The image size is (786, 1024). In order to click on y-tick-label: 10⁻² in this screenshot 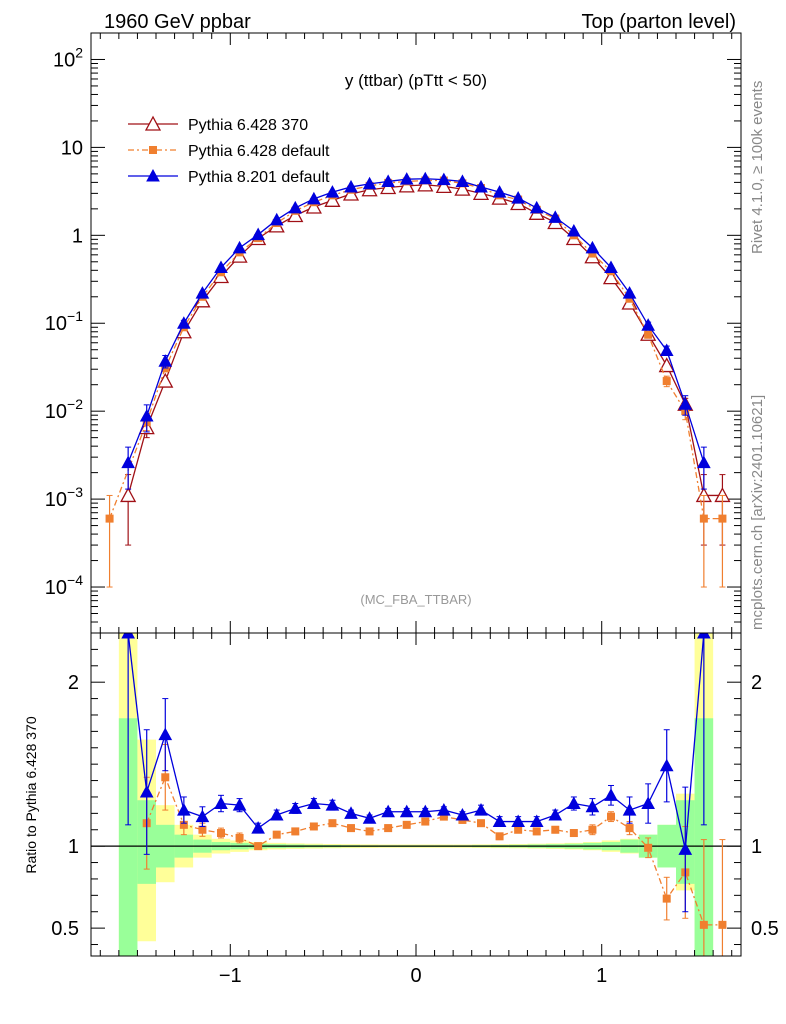, I will do `click(64, 409)`.